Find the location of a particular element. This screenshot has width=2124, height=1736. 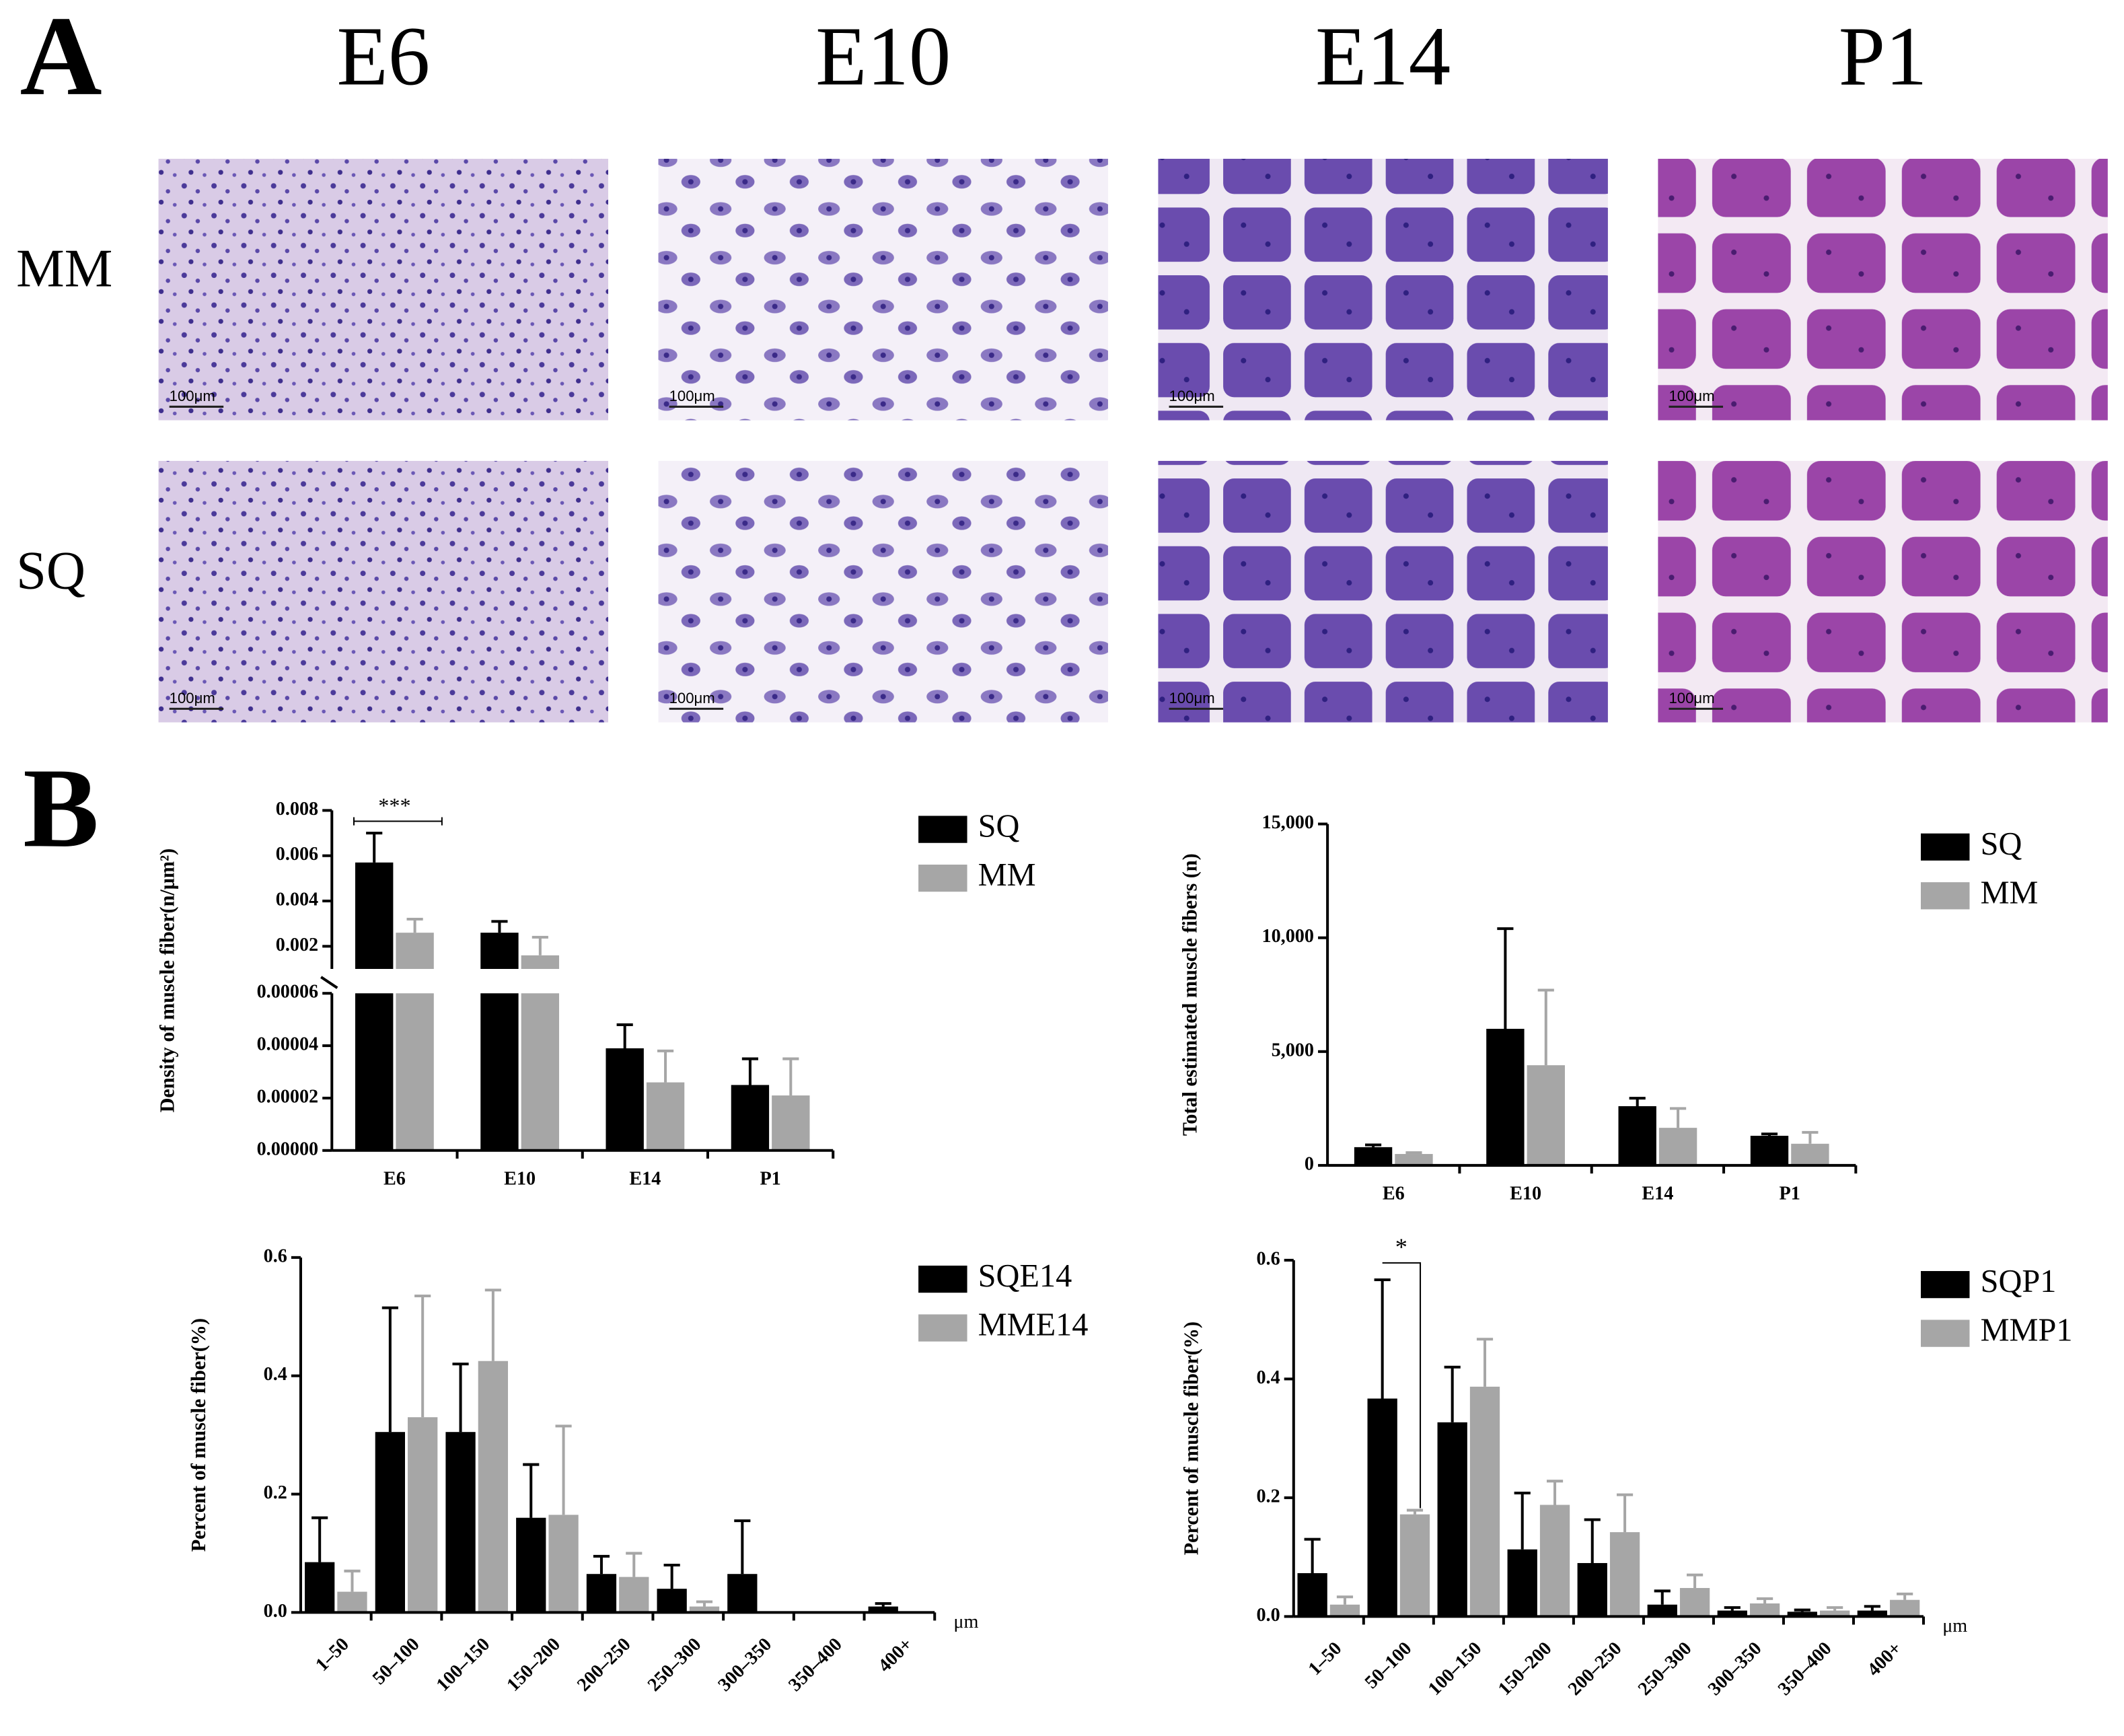

y-tick-label: 0.006 is located at coordinates (297, 854).